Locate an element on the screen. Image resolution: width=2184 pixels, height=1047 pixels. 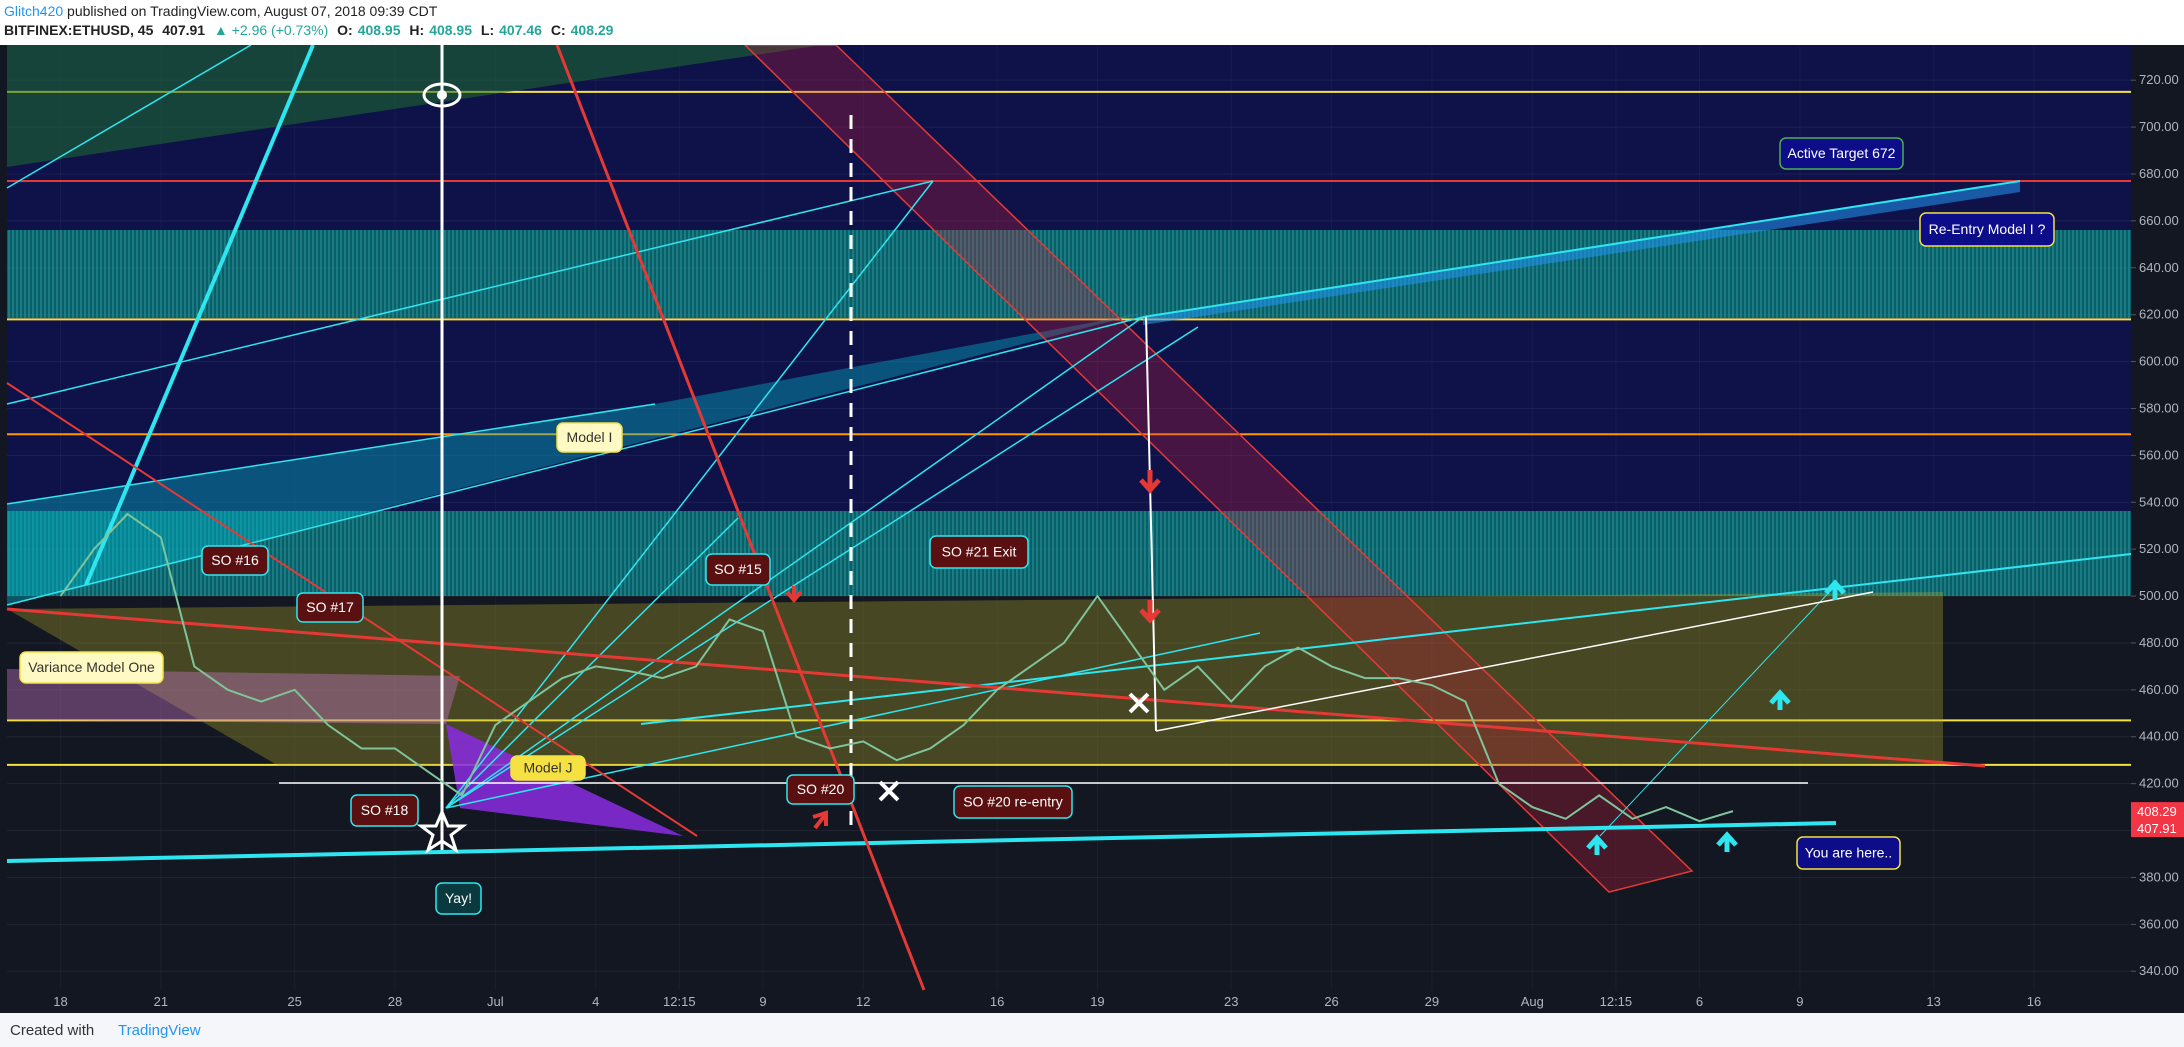
author: Glitch420 is located at coordinates (34, 11).